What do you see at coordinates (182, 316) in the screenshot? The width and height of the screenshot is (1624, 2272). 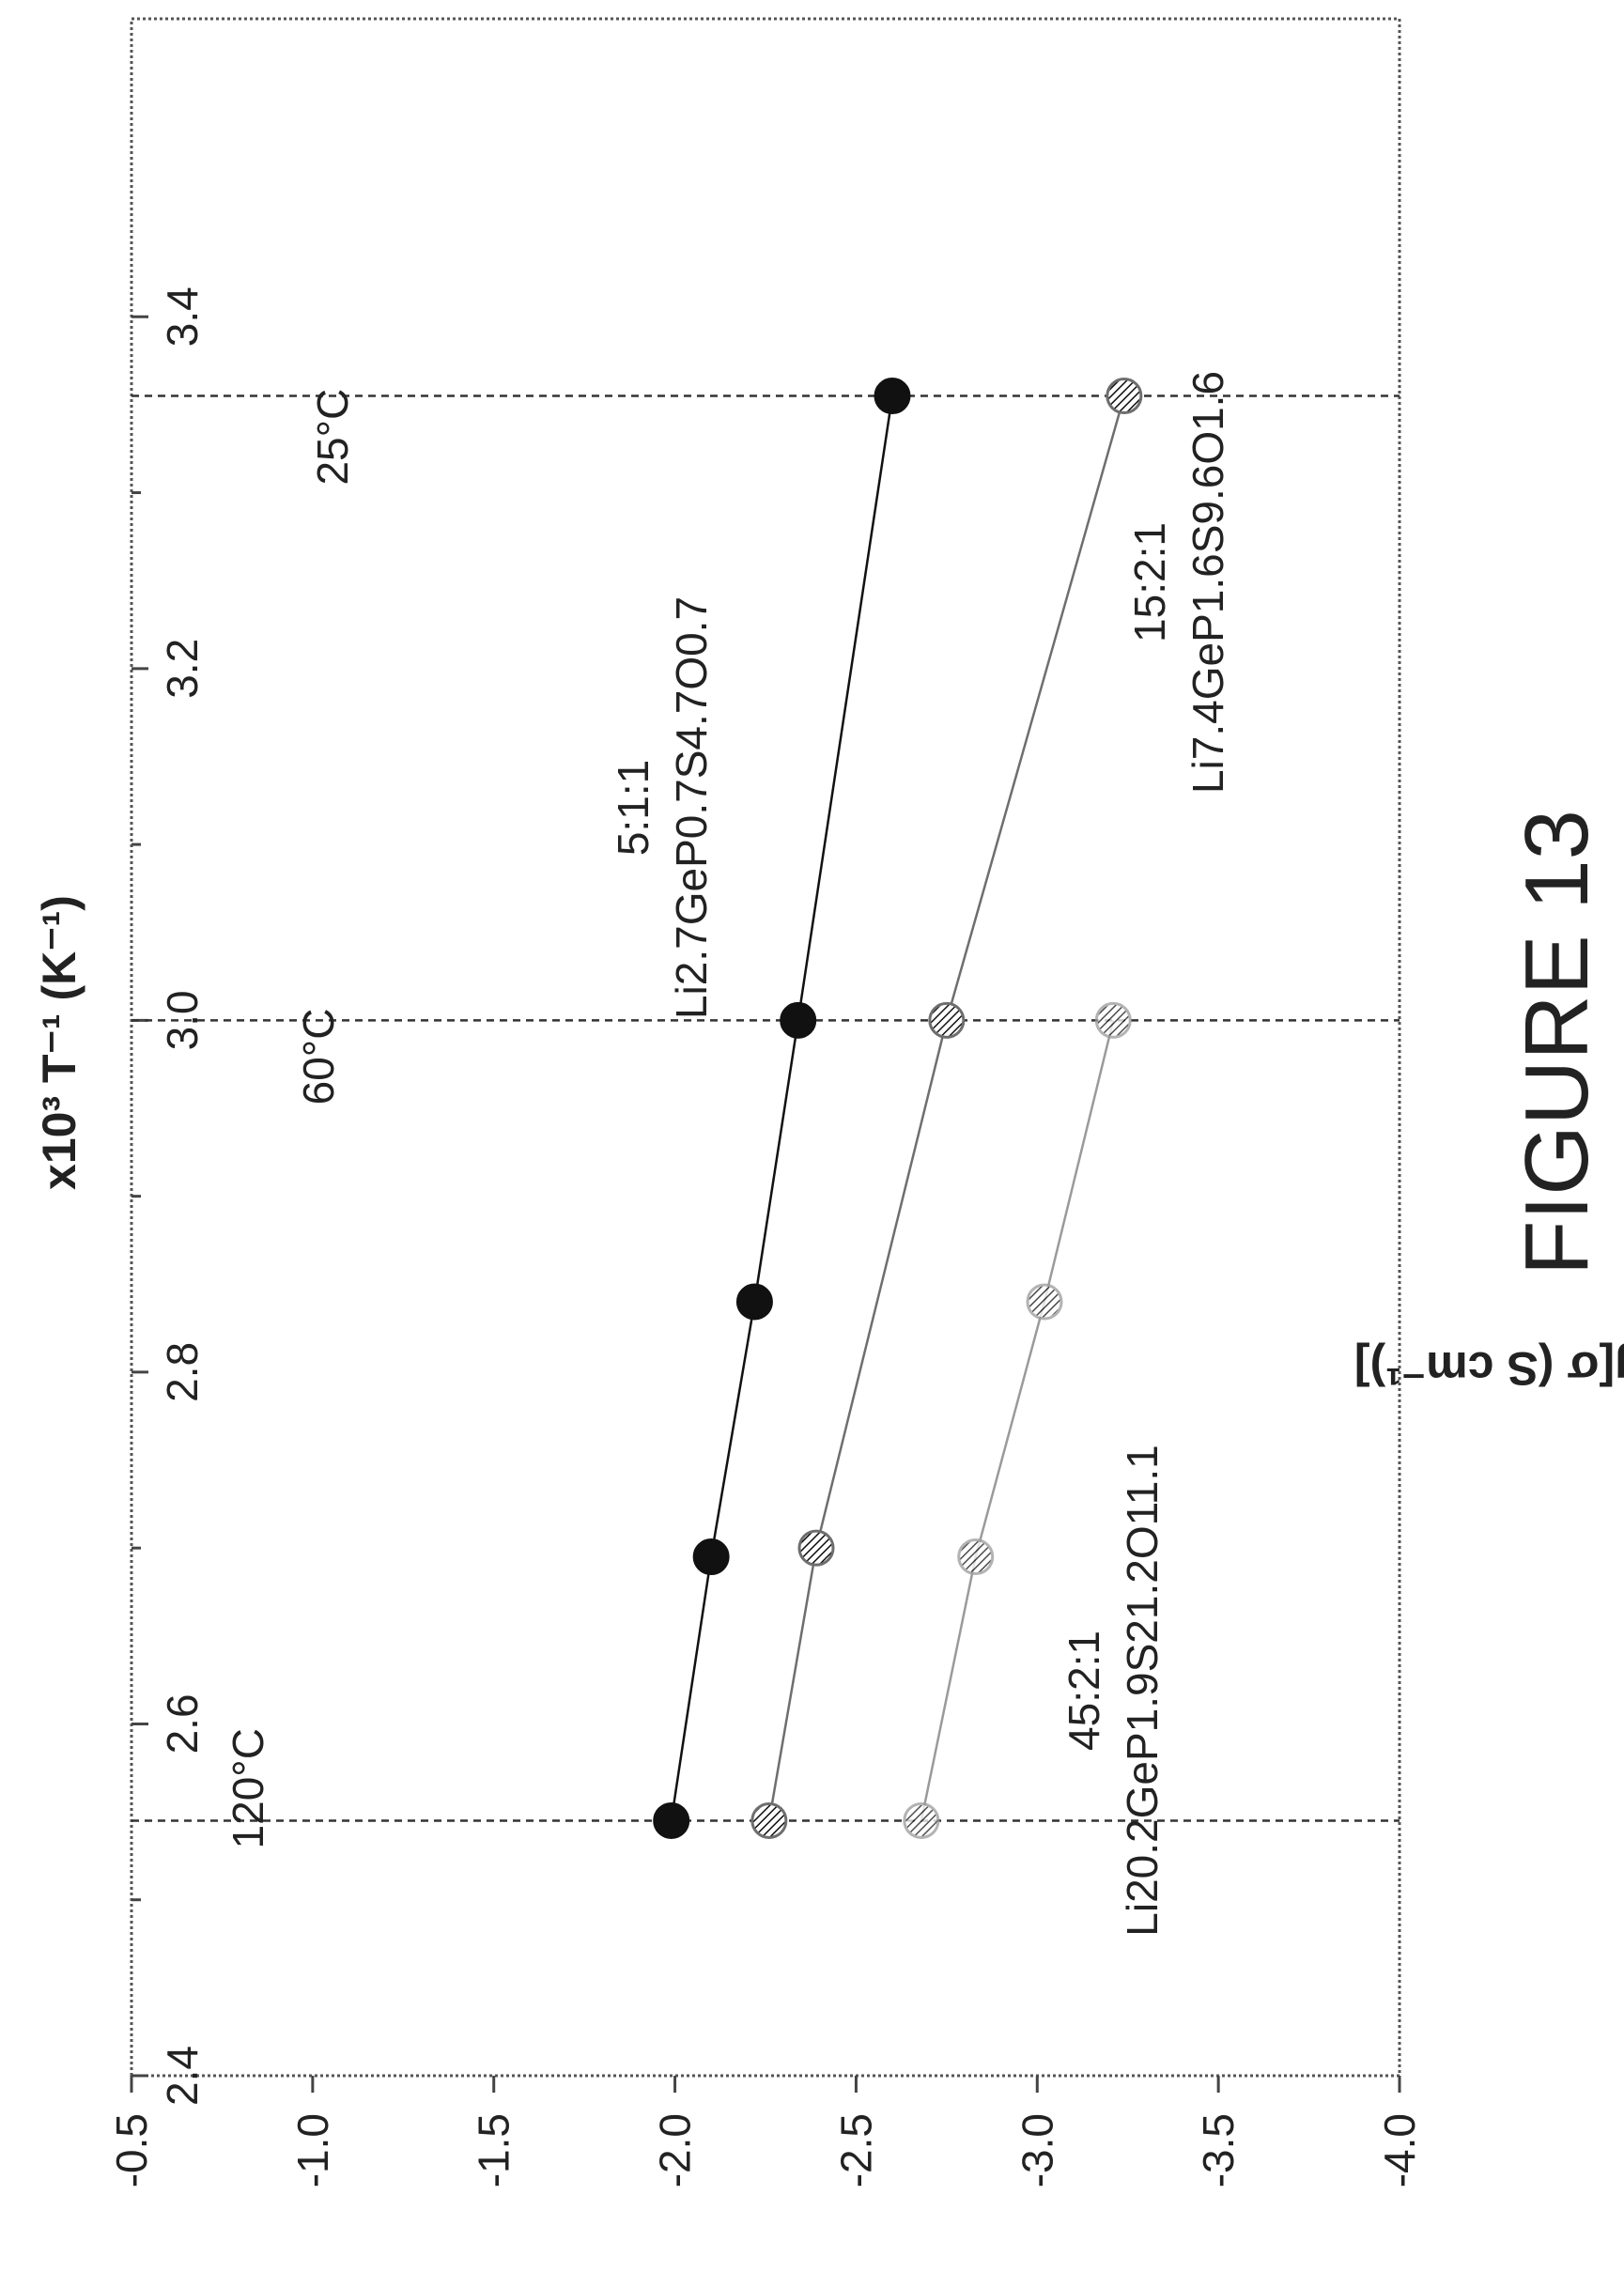 I see `x-tick-label: 3.4` at bounding box center [182, 316].